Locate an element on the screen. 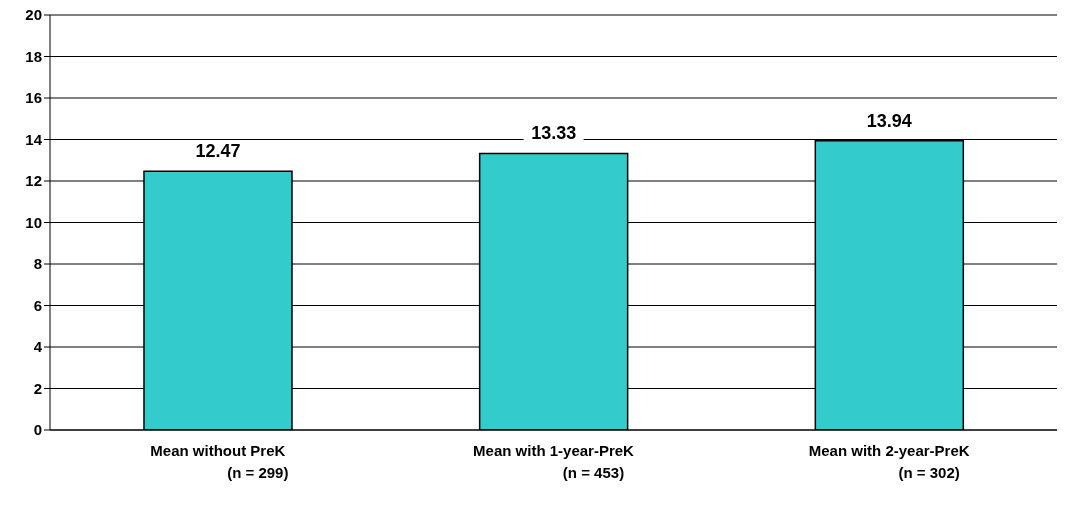 The width and height of the screenshot is (1065, 508). x-tick-label: Mean without PreK (n = 299) is located at coordinates (219, 461).